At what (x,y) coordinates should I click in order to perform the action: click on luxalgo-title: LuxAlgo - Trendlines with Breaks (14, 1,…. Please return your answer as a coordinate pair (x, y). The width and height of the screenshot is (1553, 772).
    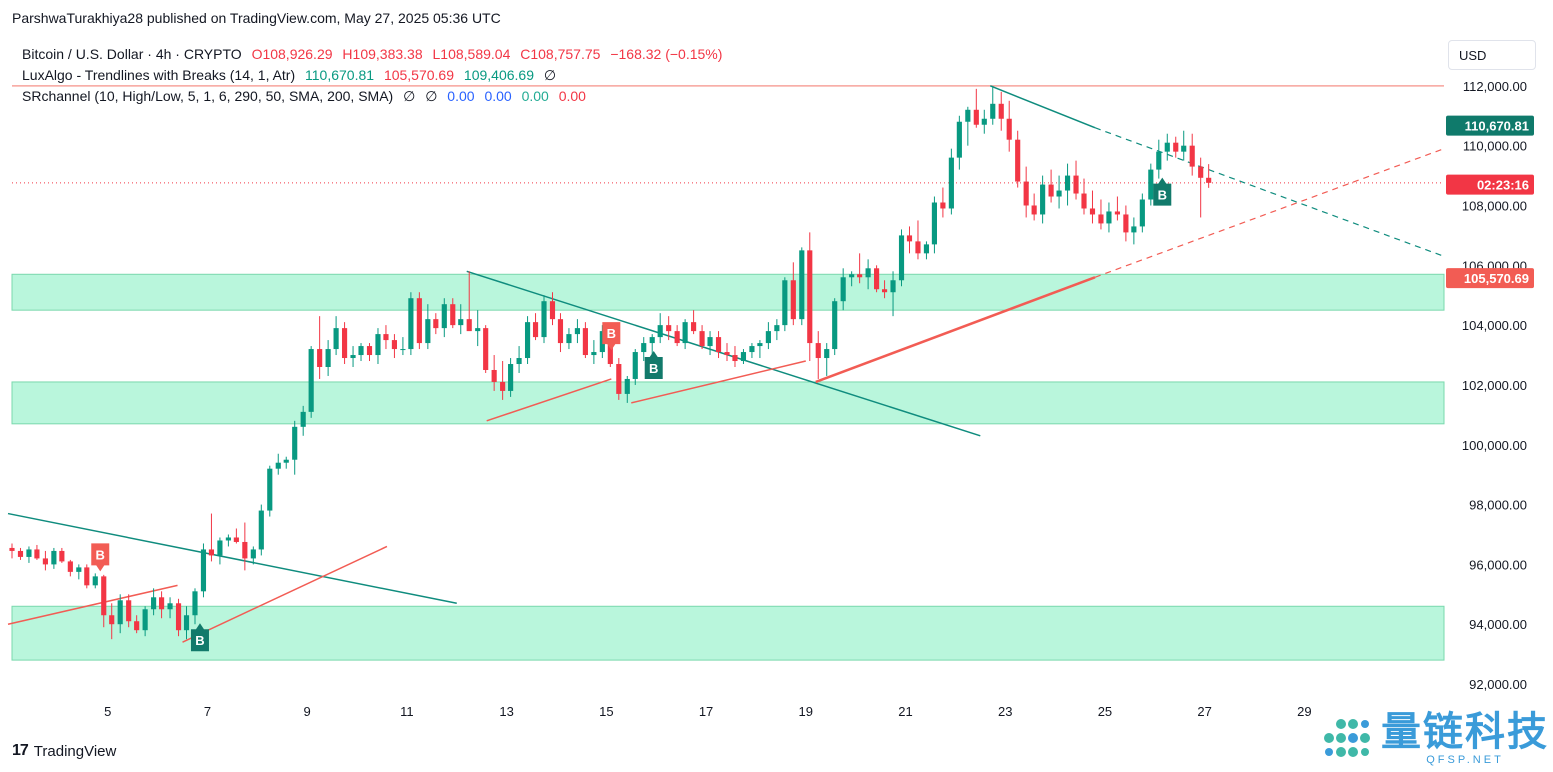
    Looking at the image, I should click on (159, 75).